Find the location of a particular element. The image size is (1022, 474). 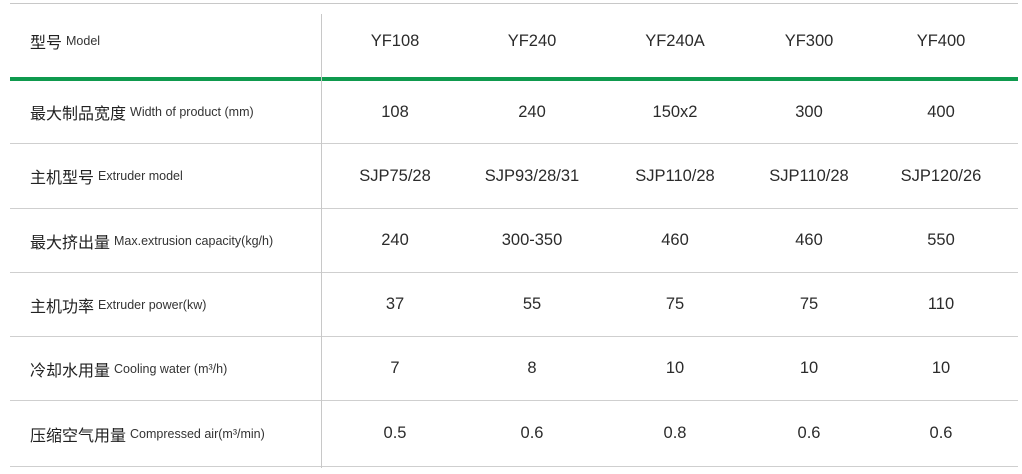

table-cell: 0.5 is located at coordinates (395, 433).